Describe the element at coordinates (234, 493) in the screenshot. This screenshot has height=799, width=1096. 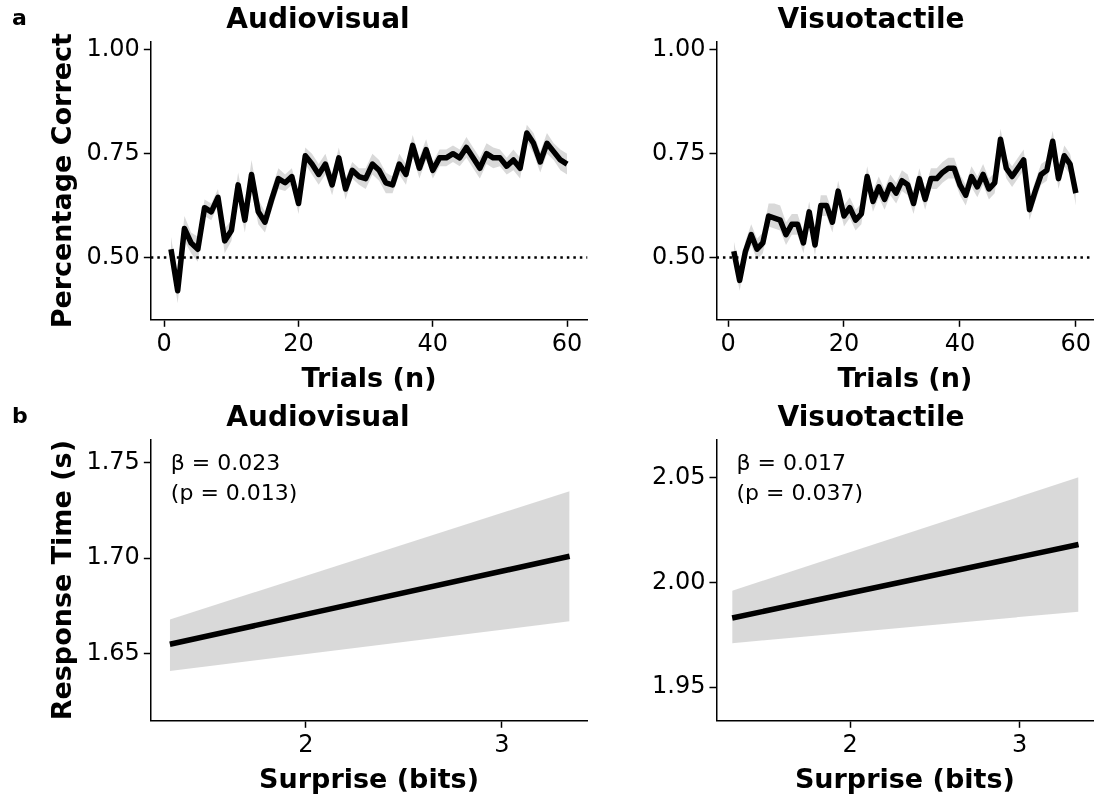
I see `annotation: (p = 0.013)` at that location.